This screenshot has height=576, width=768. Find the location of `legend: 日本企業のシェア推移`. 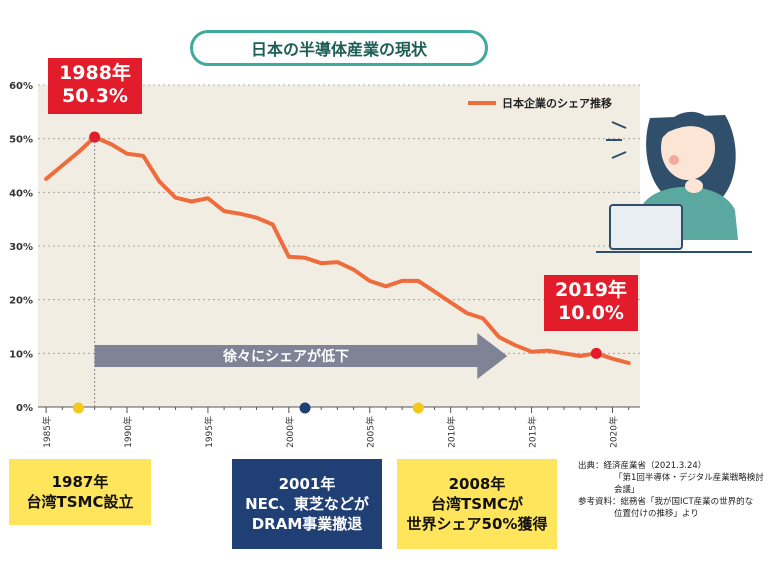

legend: 日本企業のシェア推移 is located at coordinates (540, 103).